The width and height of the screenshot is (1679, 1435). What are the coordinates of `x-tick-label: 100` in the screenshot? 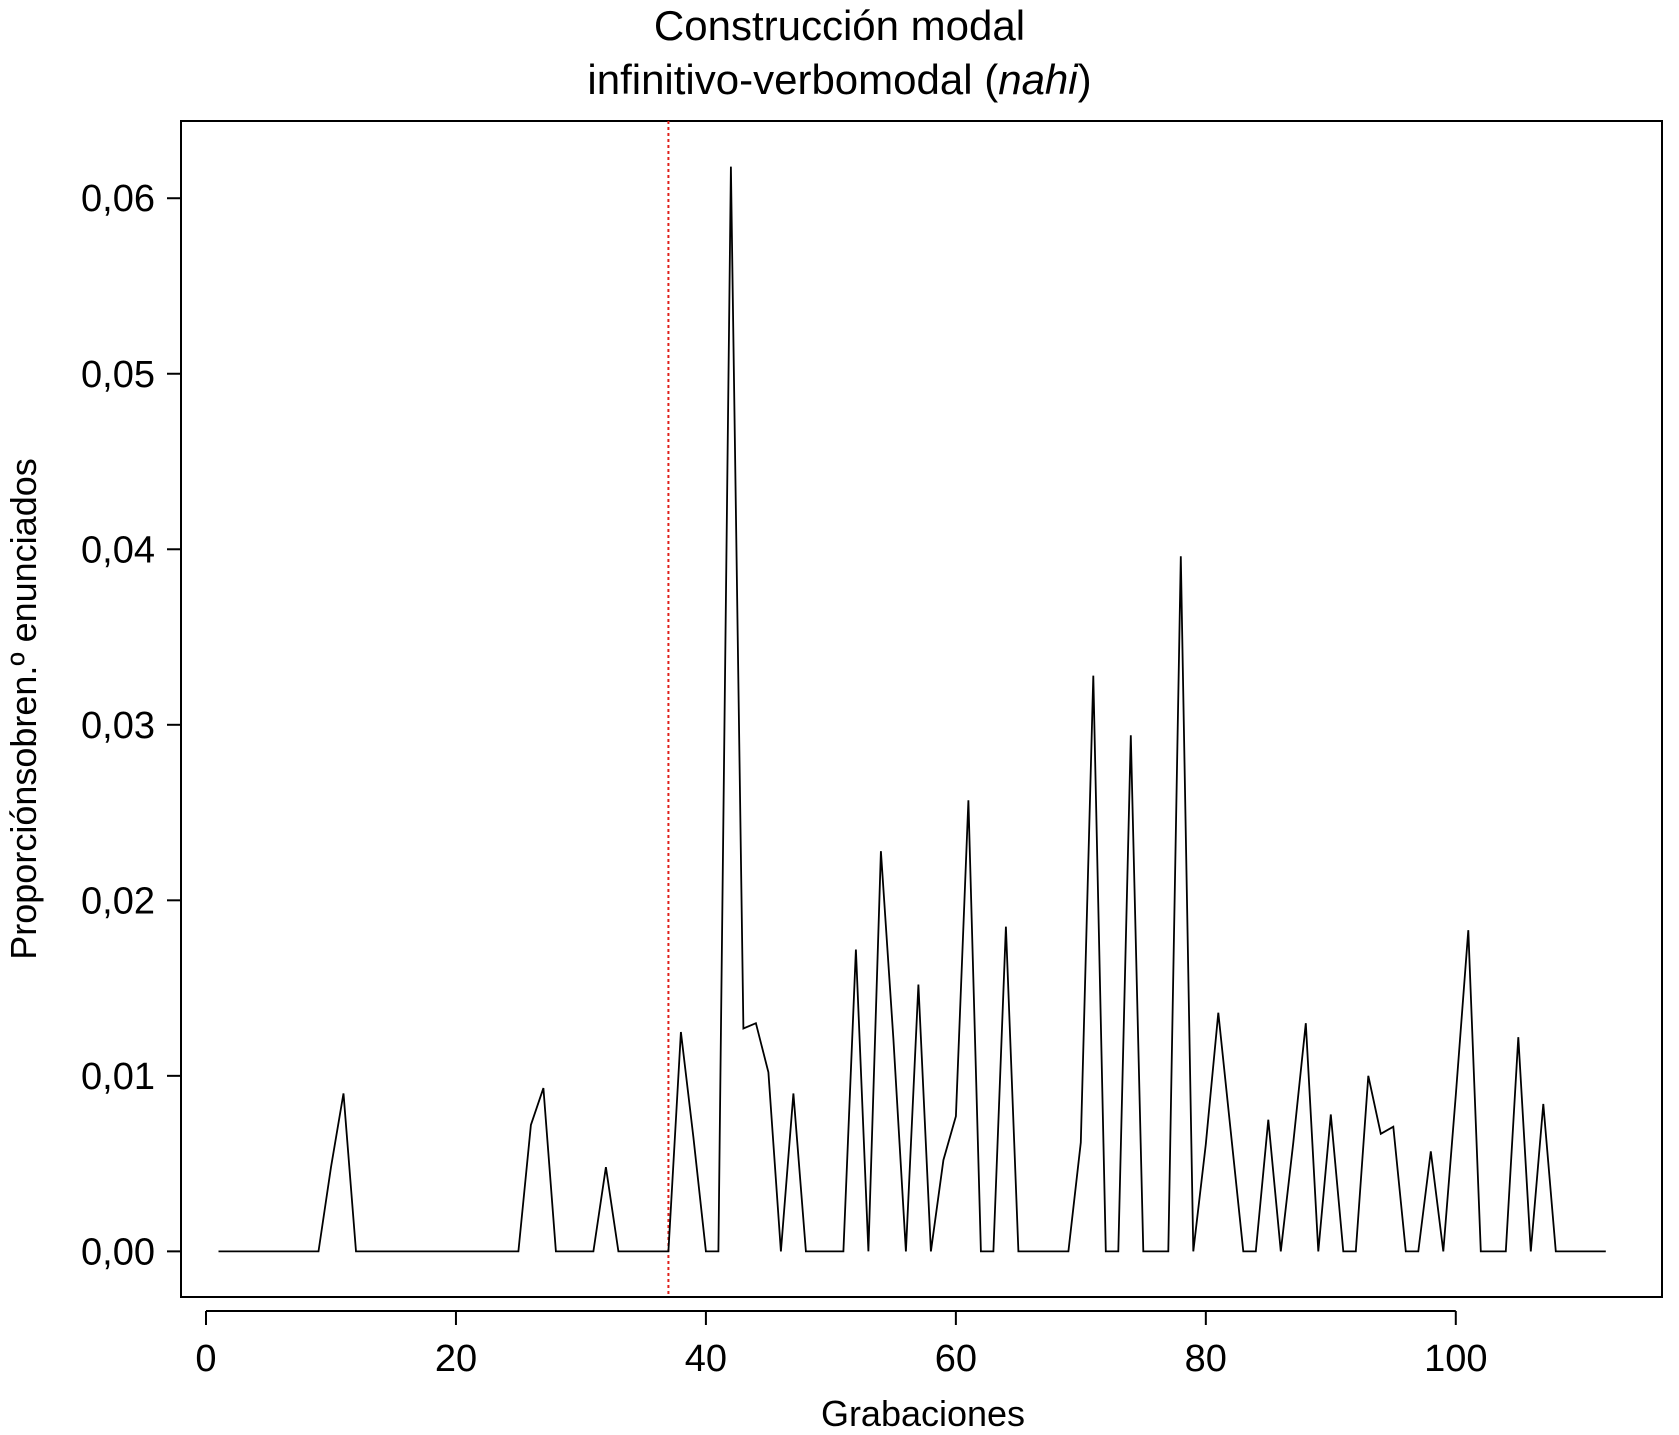 It's located at (1455, 1359).